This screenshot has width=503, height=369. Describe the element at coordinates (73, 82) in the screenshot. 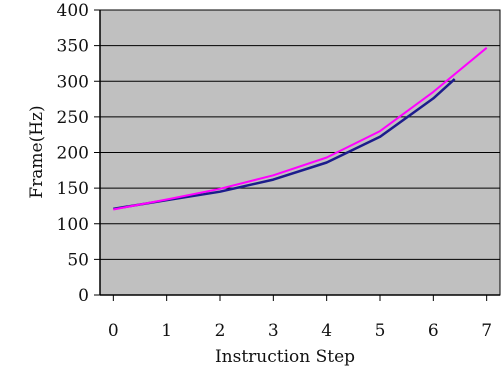

I see `y-tick-label: 300` at that location.